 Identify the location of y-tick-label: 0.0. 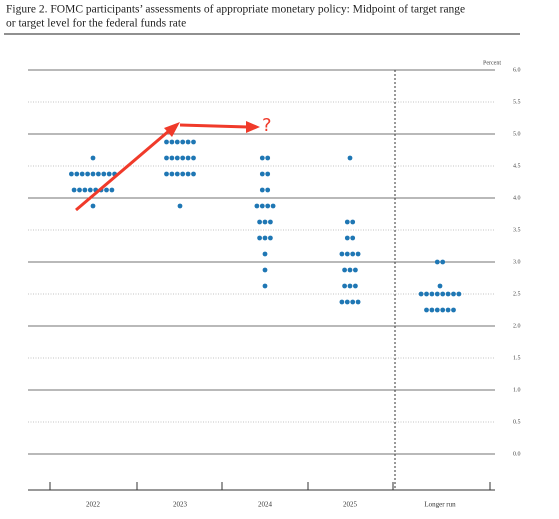
(517, 454).